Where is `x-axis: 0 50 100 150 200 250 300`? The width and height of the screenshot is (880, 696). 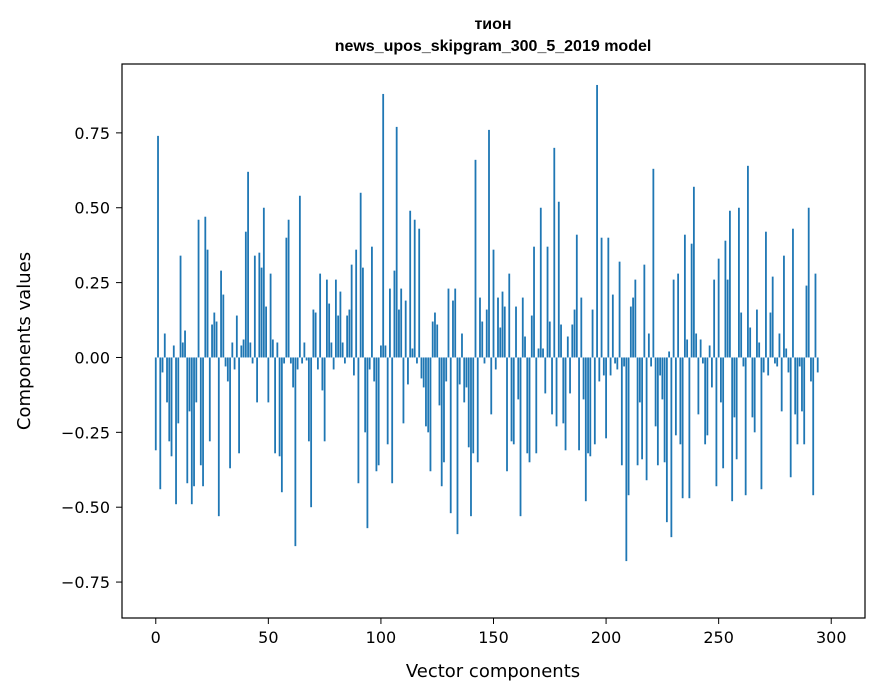 x-axis: 0 50 100 150 200 250 300 is located at coordinates (499, 632).